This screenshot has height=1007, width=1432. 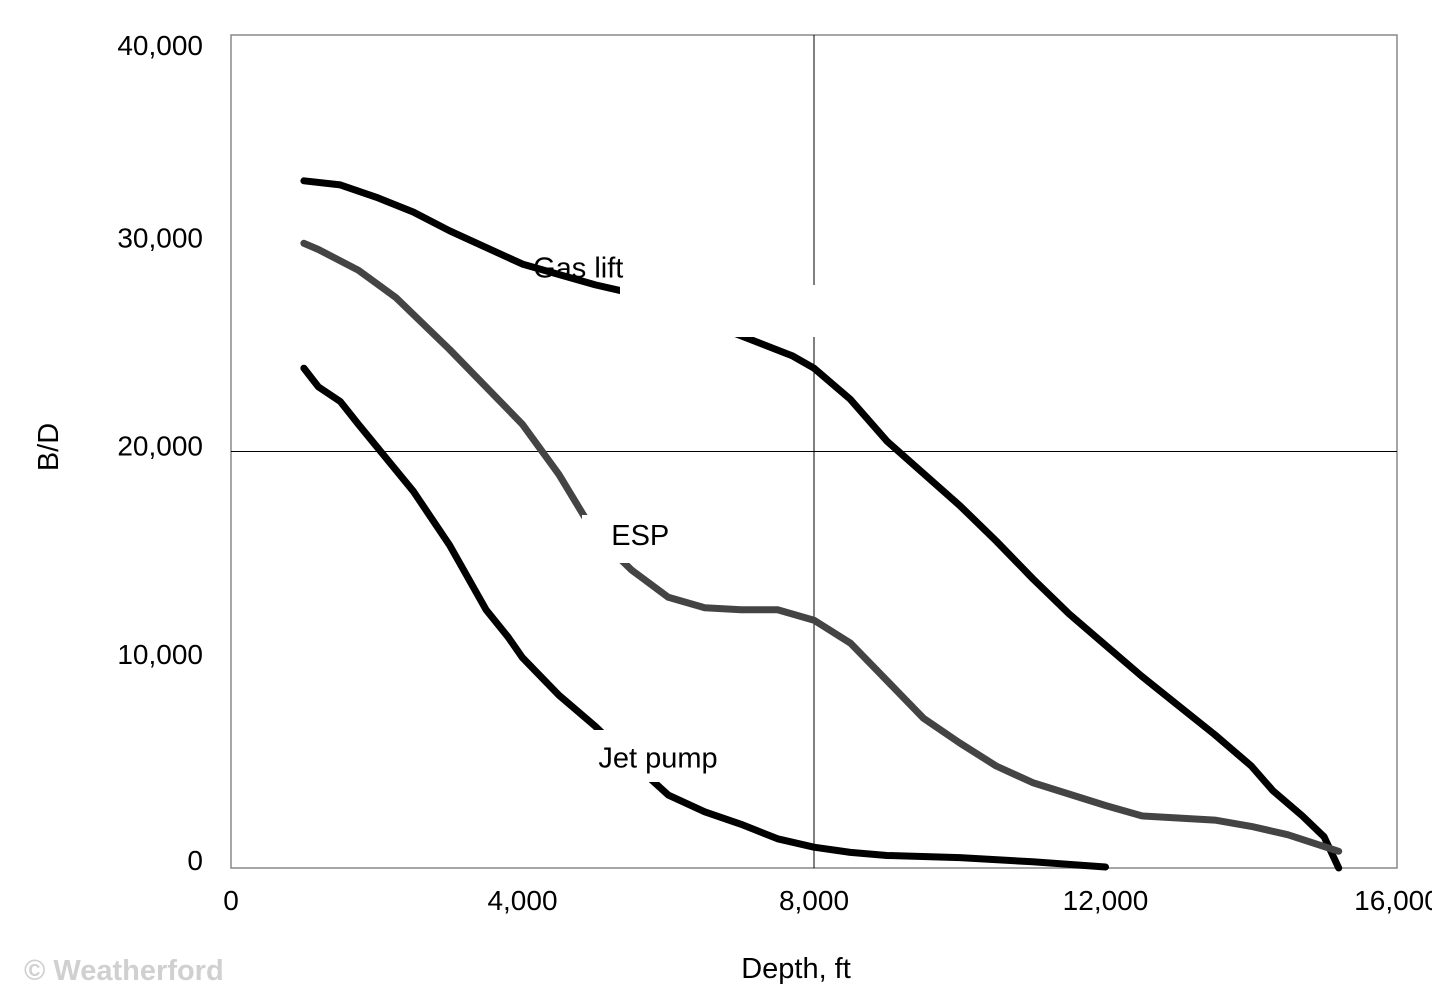 I want to click on watermark: © Weatherford, so click(x=124, y=971).